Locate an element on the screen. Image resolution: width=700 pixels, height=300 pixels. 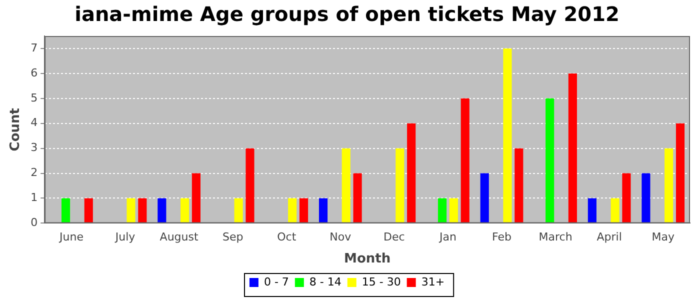
legend-label: 8 - 14 is located at coordinates (325, 281).